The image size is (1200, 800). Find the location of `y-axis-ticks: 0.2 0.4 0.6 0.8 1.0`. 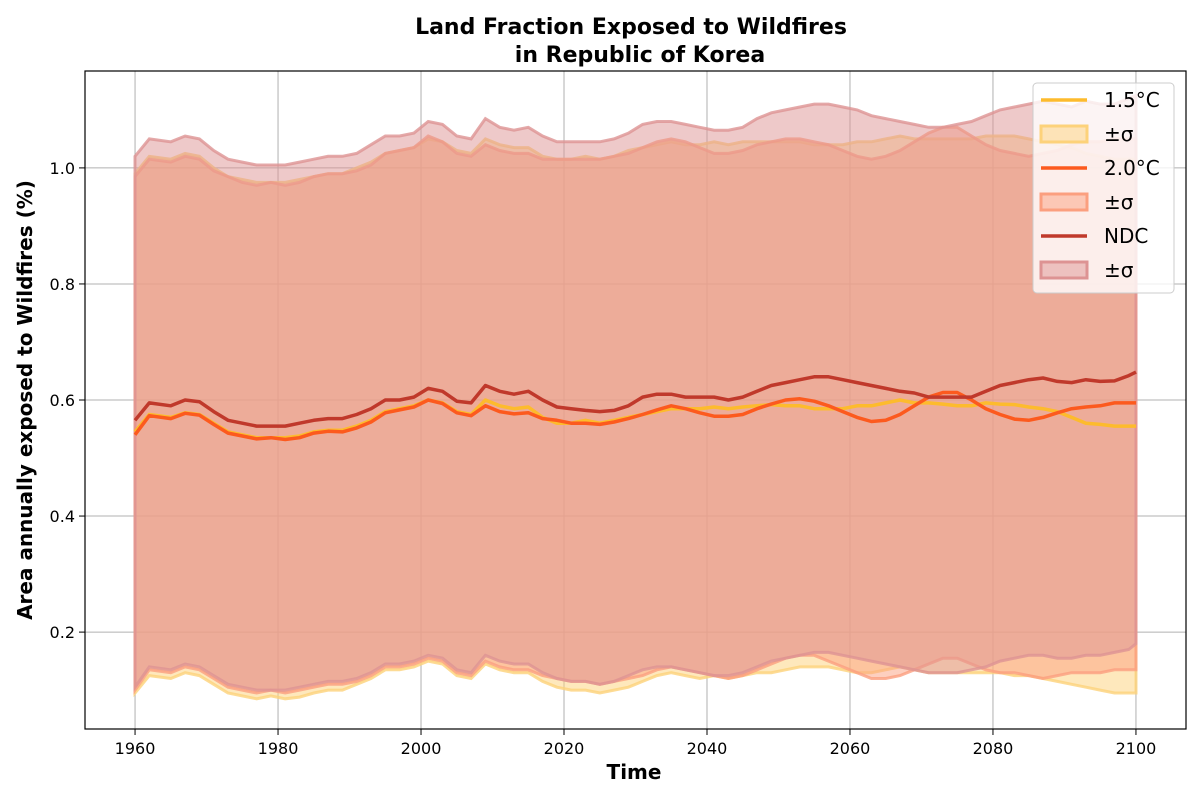

y-axis-ticks: 0.2 0.4 0.6 0.8 1.0 is located at coordinates (67, 400).